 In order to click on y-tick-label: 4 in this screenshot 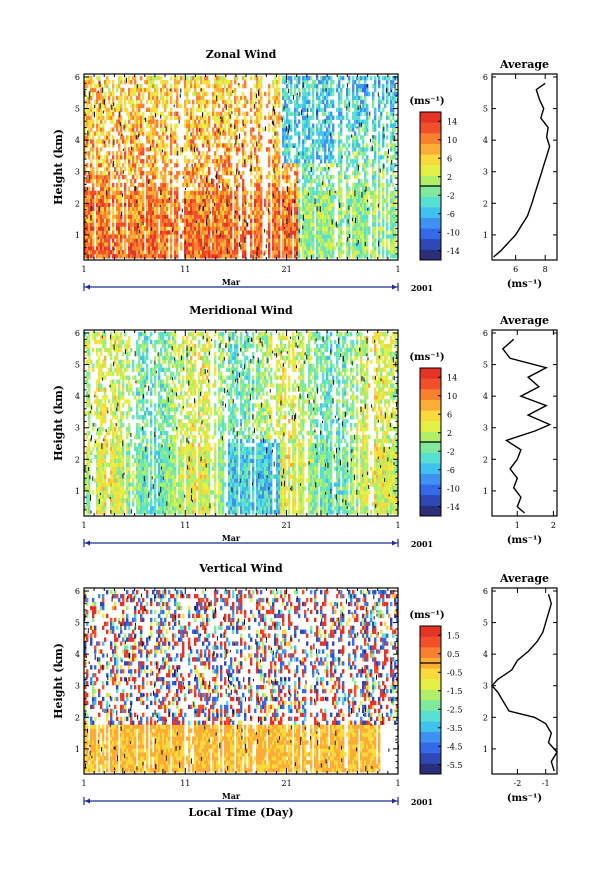, I will do `click(77, 140)`.